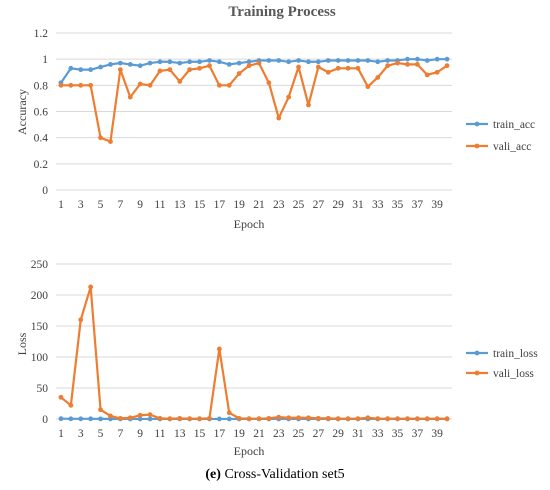 Image resolution: width=550 pixels, height=490 pixels. I want to click on figure-caption: (e) Cross-Validation set5, so click(274, 474).